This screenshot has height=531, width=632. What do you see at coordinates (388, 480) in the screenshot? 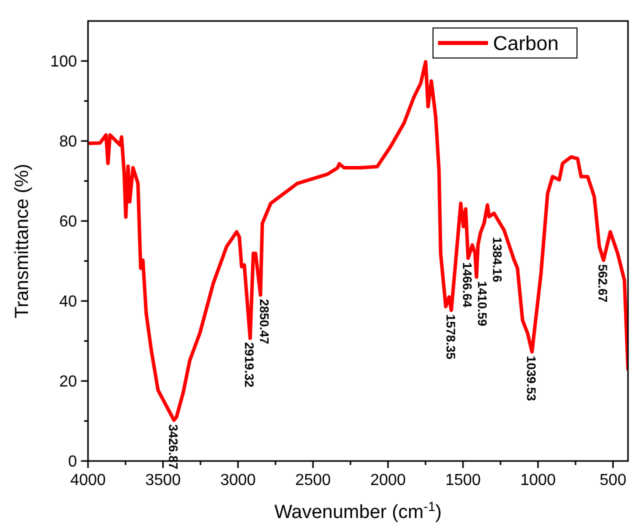
I see `x-tick-label: 2000` at bounding box center [388, 480].